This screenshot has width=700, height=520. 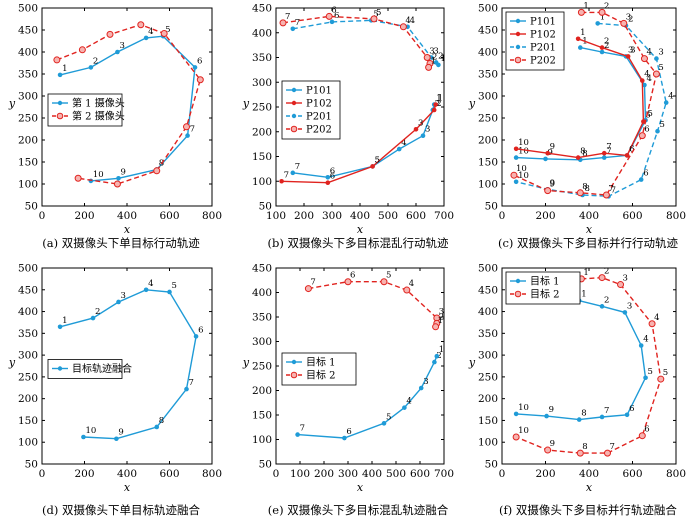 What do you see at coordinates (28, 53) in the screenshot?
I see `y-tick-label: 400` at bounding box center [28, 53].